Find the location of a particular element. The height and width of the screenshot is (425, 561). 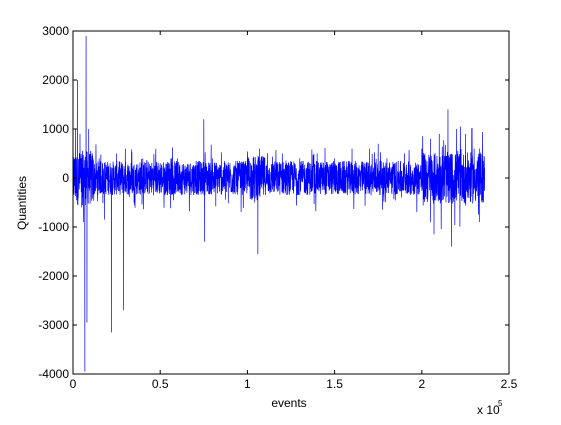

x-tick-label: 2 is located at coordinates (421, 384).